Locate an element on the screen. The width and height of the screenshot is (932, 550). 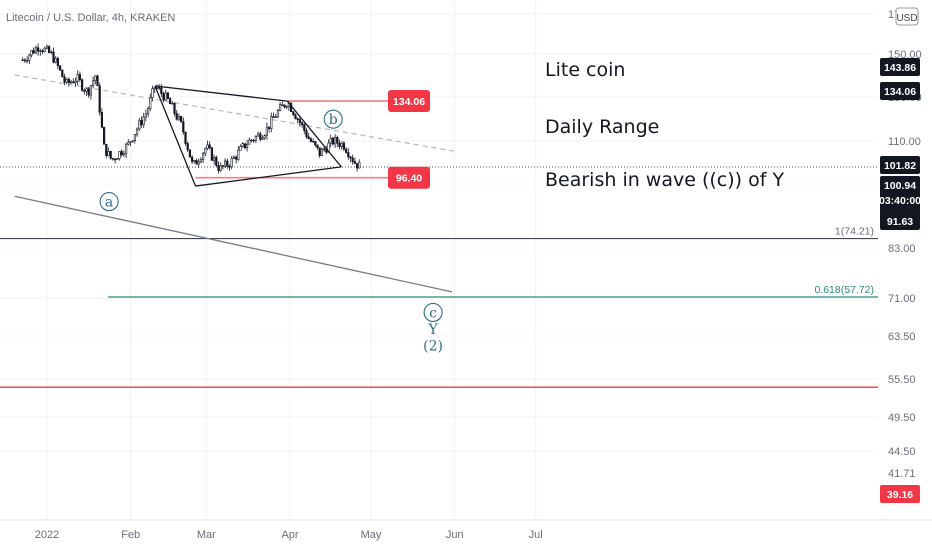
price-tag-value: 91.63 is located at coordinates (900, 222).